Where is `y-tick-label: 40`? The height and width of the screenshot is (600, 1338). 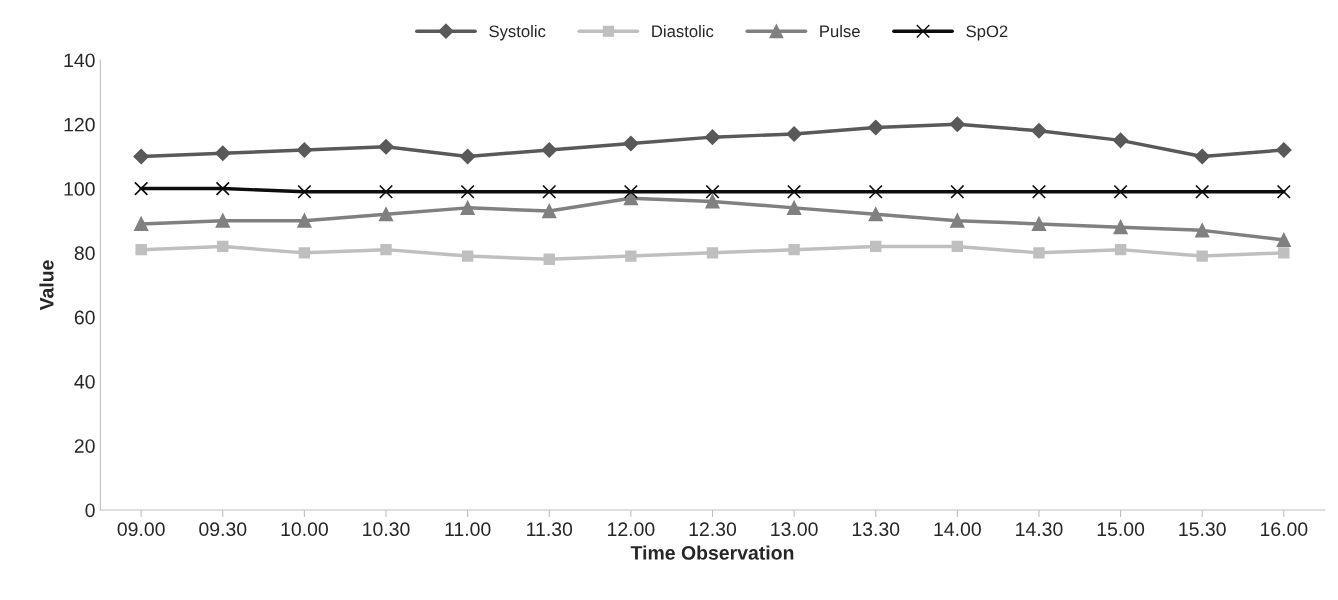
y-tick-label: 40 is located at coordinates (84, 381).